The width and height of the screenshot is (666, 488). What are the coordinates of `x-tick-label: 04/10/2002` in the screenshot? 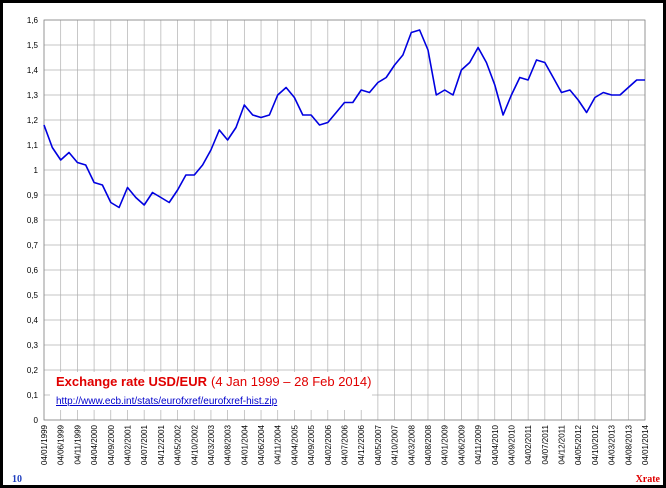 It's located at (194, 444).